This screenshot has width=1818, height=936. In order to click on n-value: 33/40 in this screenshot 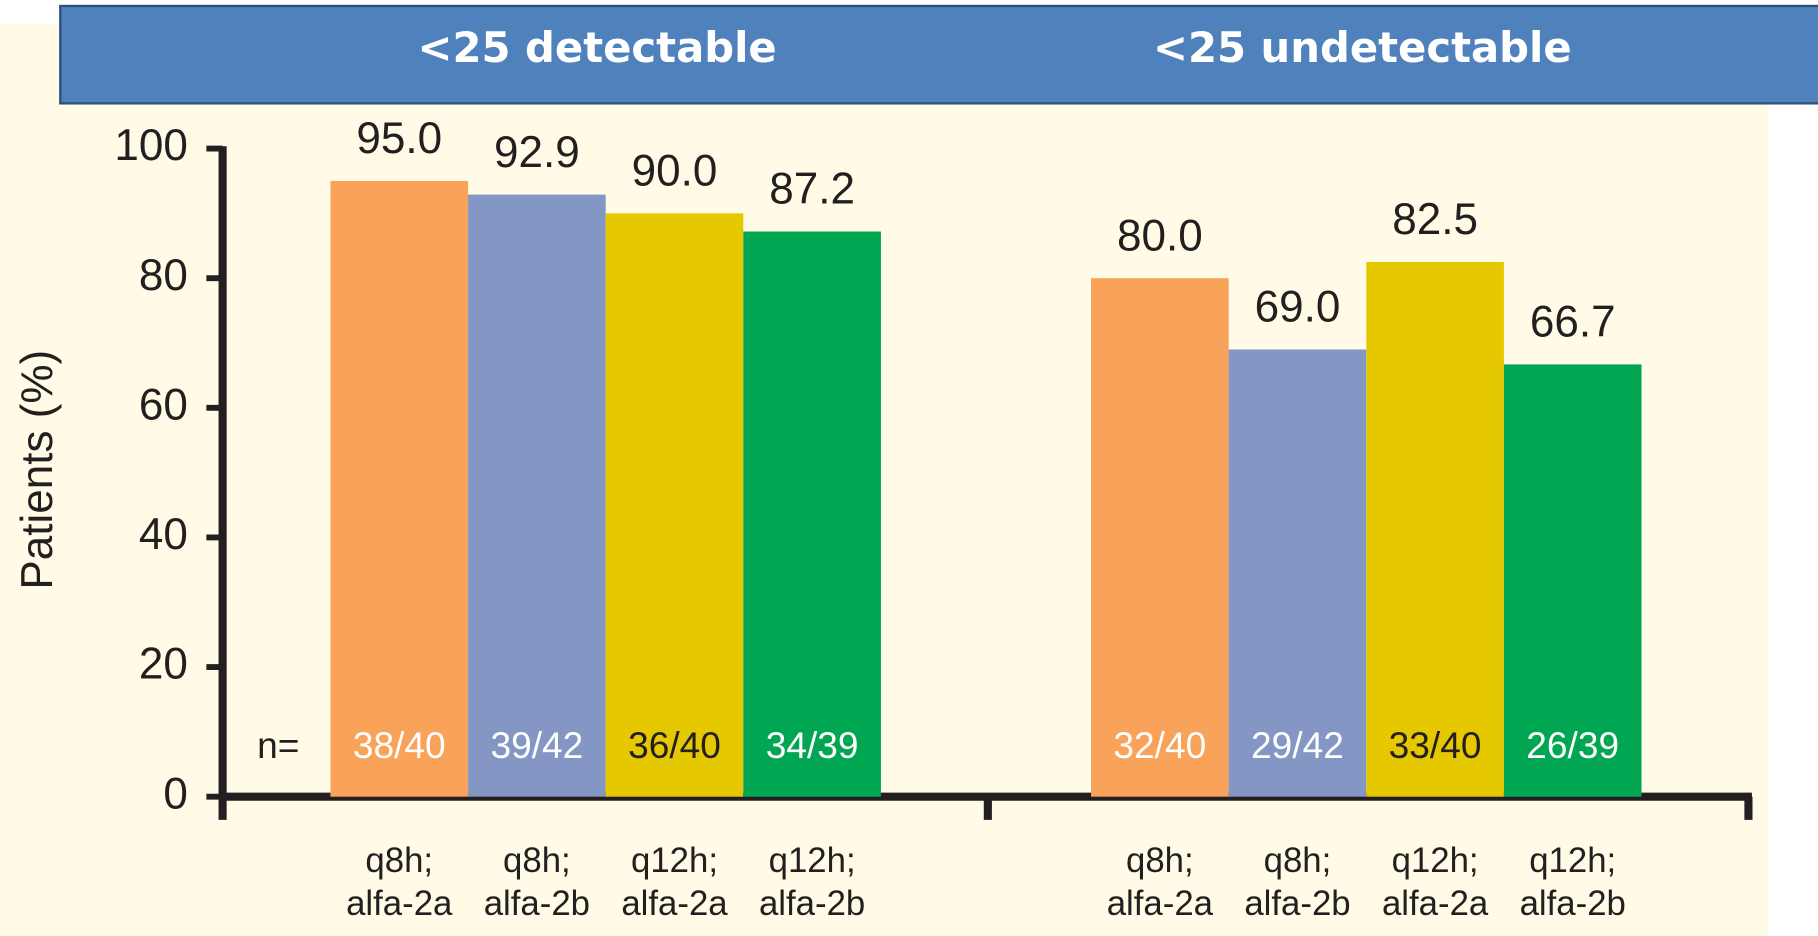, I will do `click(1435, 745)`.